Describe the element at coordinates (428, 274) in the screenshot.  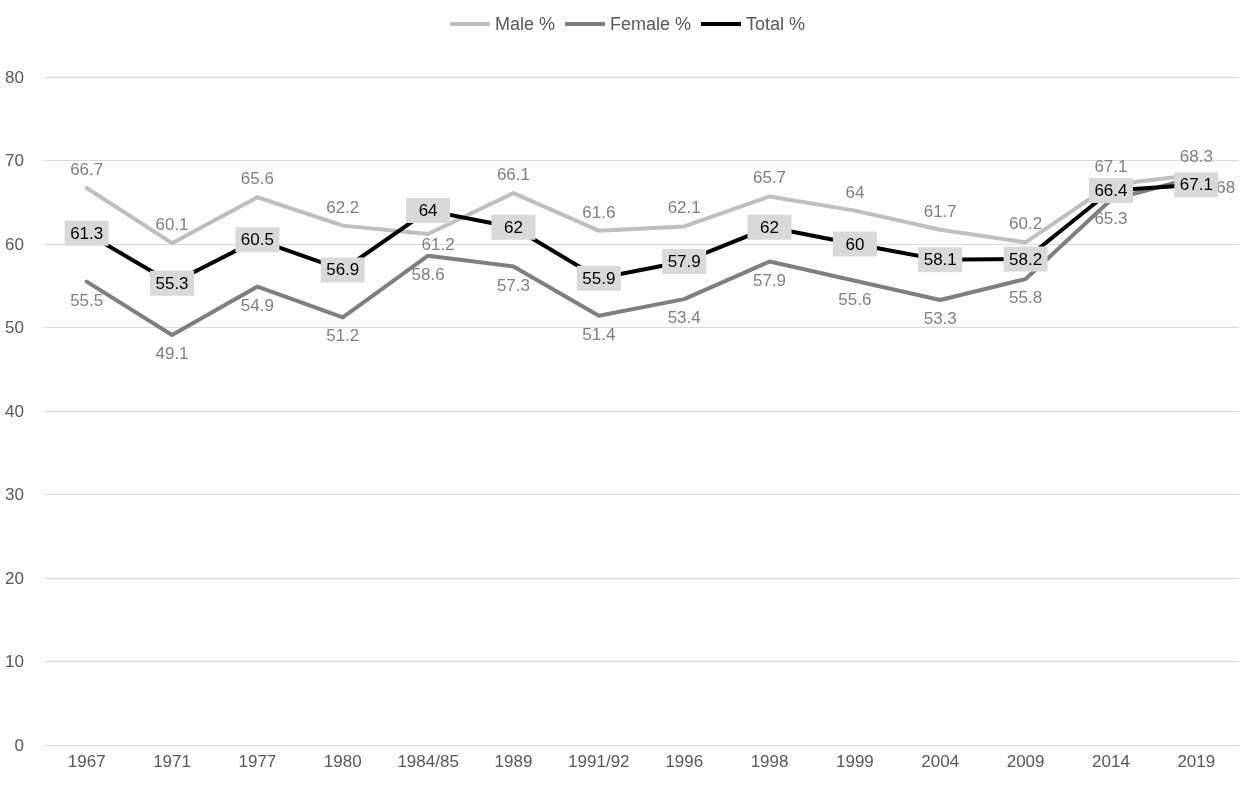
I see `data-label: 58.6` at that location.